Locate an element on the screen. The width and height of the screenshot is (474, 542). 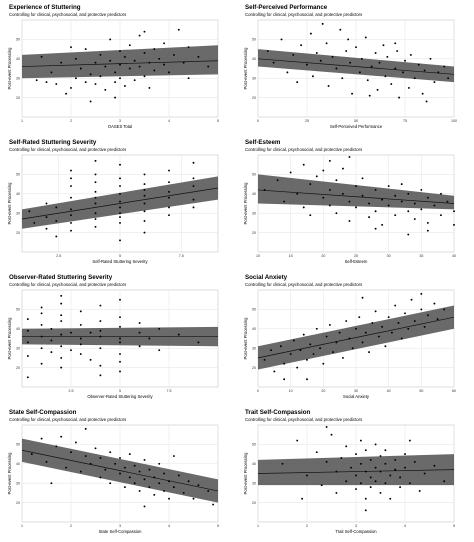
x-tick-label: 30 is located at coordinates (389, 256).